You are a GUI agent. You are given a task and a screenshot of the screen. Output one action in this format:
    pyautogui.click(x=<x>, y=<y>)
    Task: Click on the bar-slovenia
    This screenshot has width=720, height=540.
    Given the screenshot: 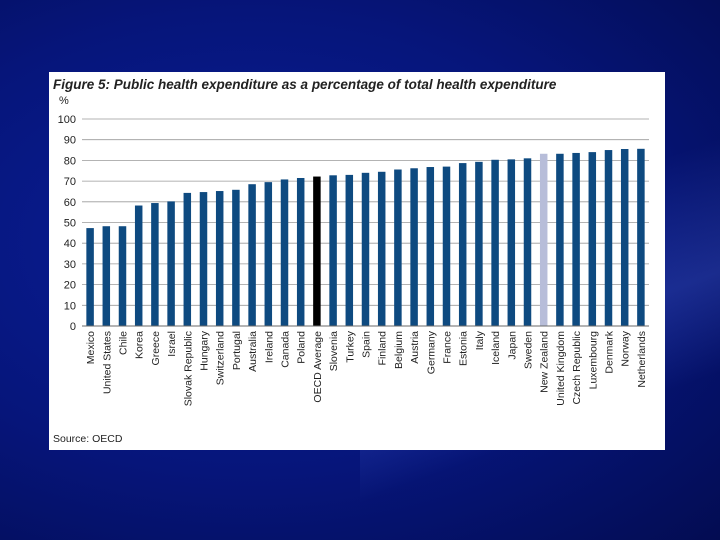 What is the action you would take?
    pyautogui.click(x=333, y=250)
    